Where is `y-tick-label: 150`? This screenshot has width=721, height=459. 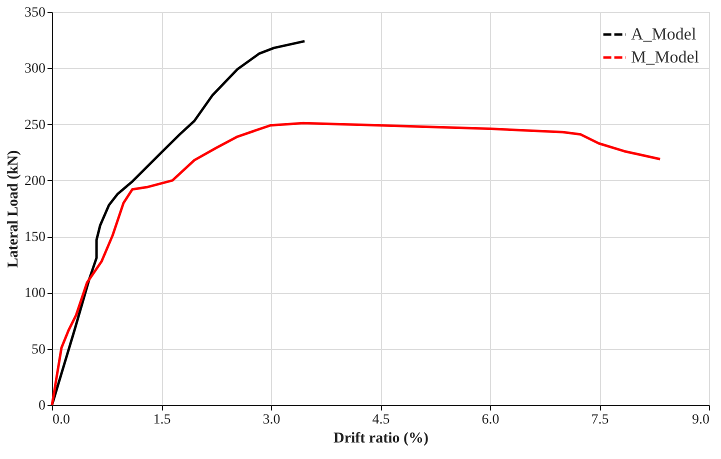 y-tick-label: 150 is located at coordinates (35, 238).